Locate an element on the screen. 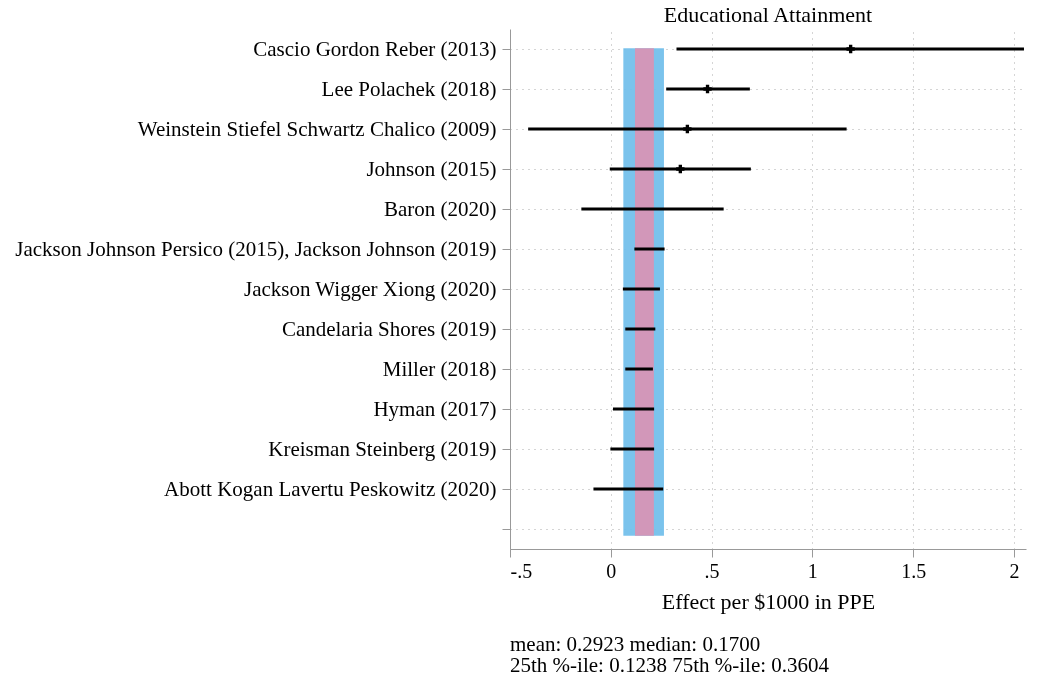  y-tick-label: Lee Polachek (2018) is located at coordinates (409, 88).